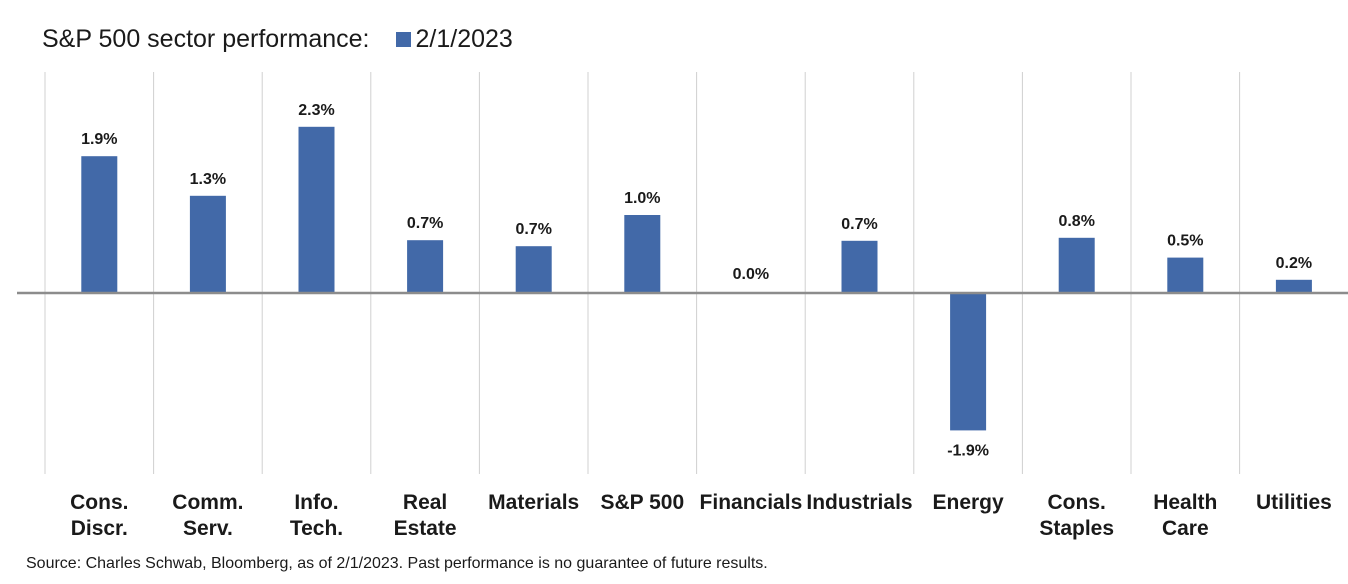 This screenshot has width=1348, height=584. I want to click on data-label: 1.3%, so click(208, 179).